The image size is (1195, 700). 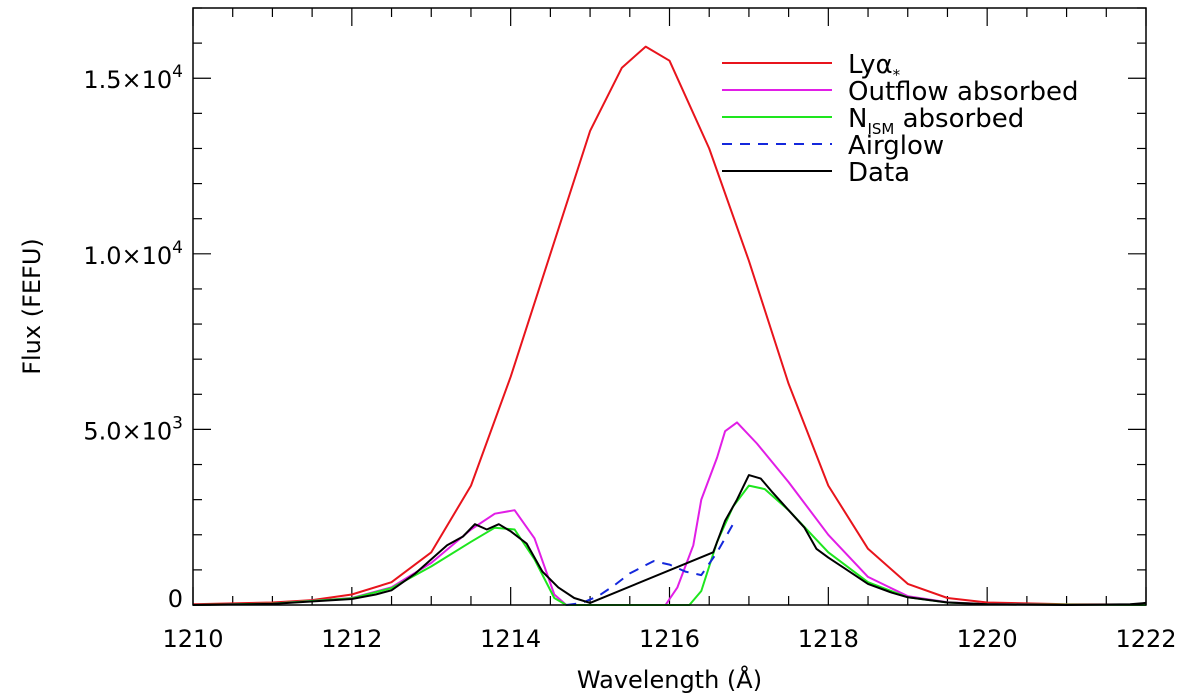 I want to click on x-tick-label: 1218, so click(x=828, y=639).